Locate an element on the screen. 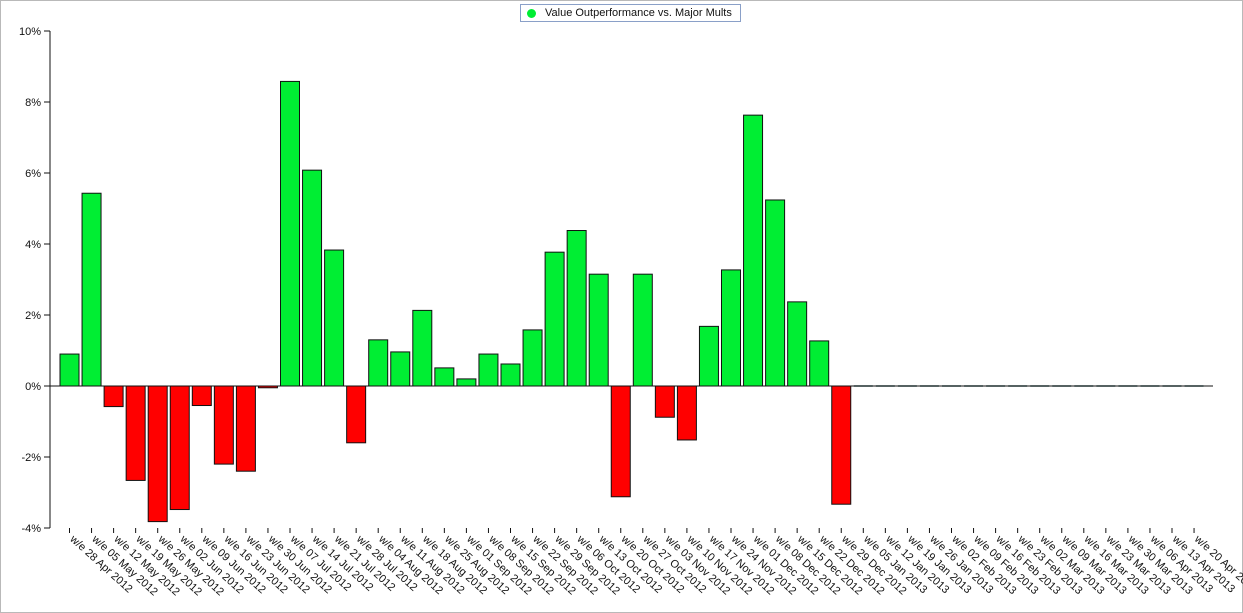 The image size is (1243, 613). legend-marker-icon is located at coordinates (531, 13).